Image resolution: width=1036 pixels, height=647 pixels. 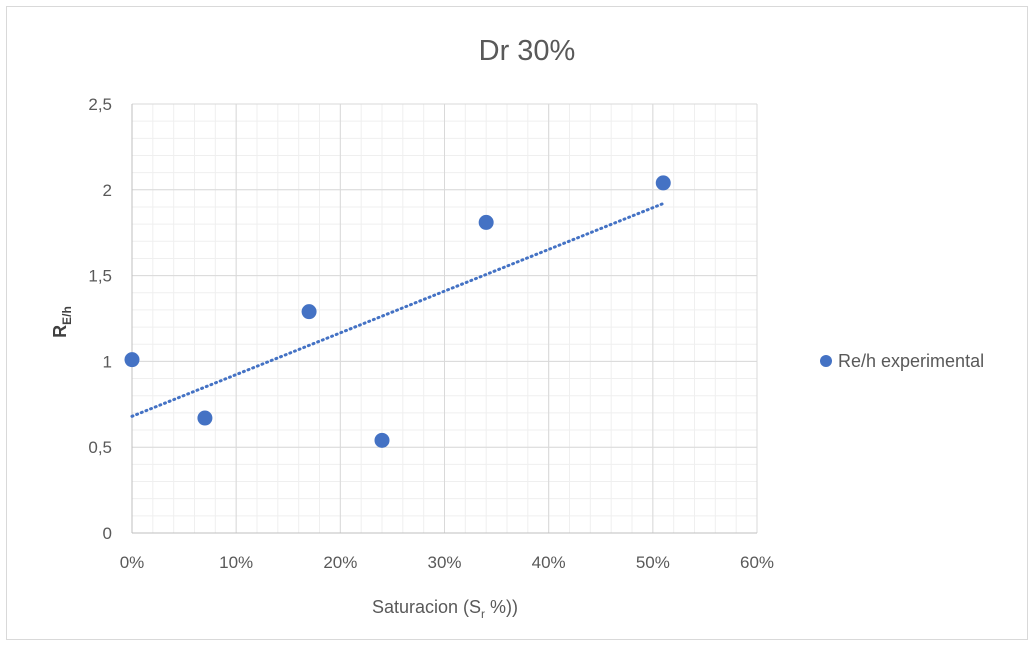 What do you see at coordinates (527, 51) in the screenshot?
I see `chart-title: Dr 30%` at bounding box center [527, 51].